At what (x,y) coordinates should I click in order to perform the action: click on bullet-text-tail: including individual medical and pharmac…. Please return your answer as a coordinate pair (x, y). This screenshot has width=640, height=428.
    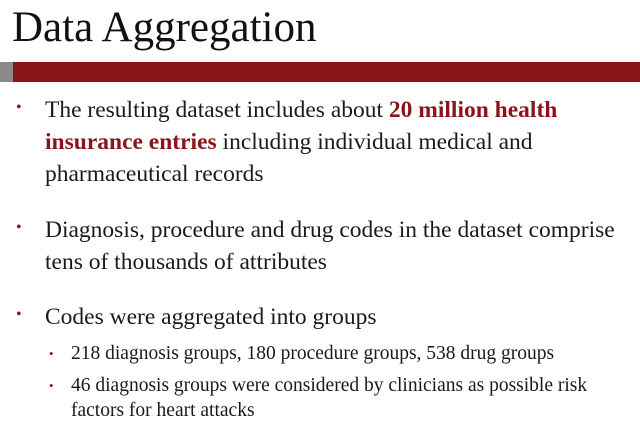
    Looking at the image, I should click on (289, 158).